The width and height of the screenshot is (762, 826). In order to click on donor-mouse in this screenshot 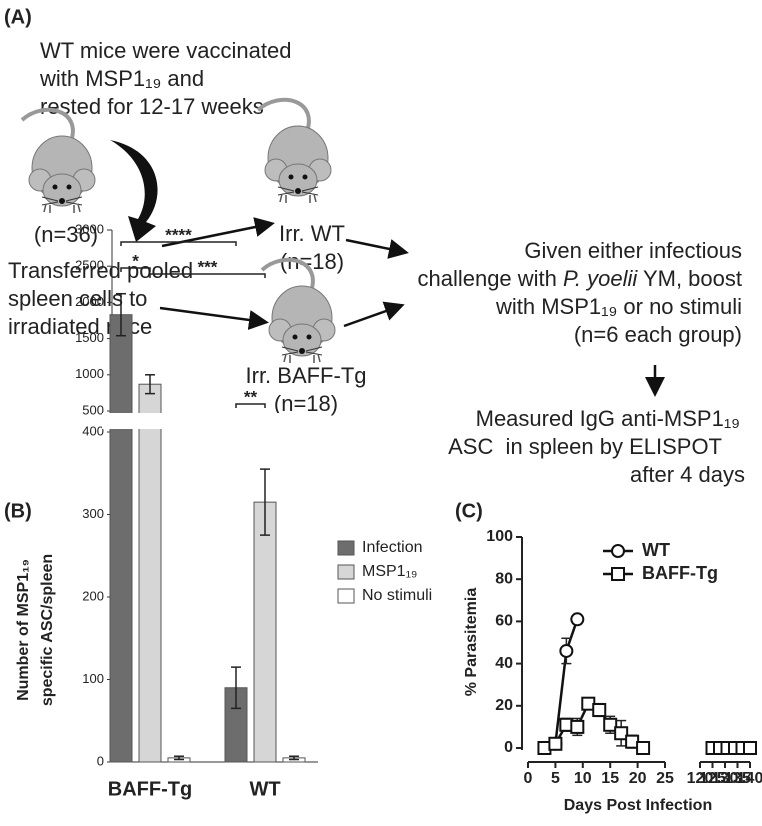, I will do `click(58, 161)`.